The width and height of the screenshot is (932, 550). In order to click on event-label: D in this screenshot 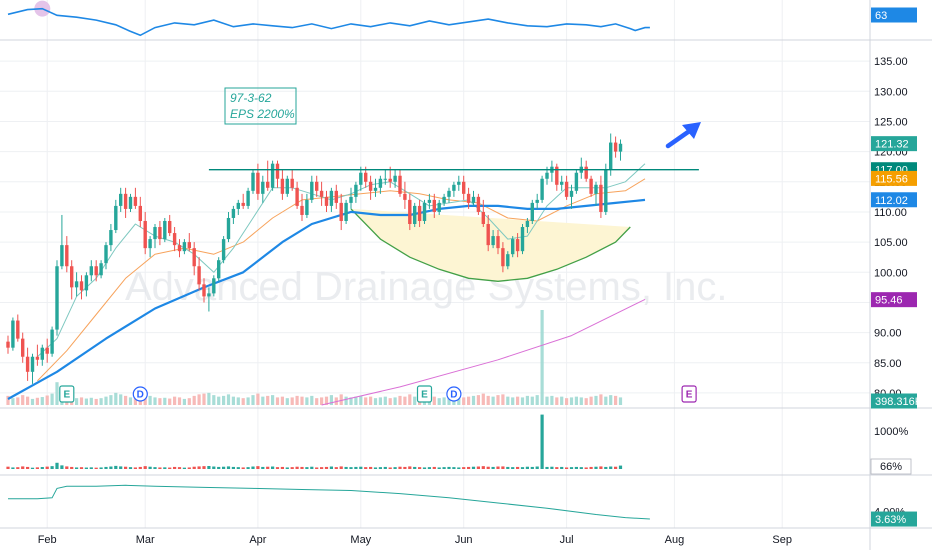, I will do `click(140, 395)`.